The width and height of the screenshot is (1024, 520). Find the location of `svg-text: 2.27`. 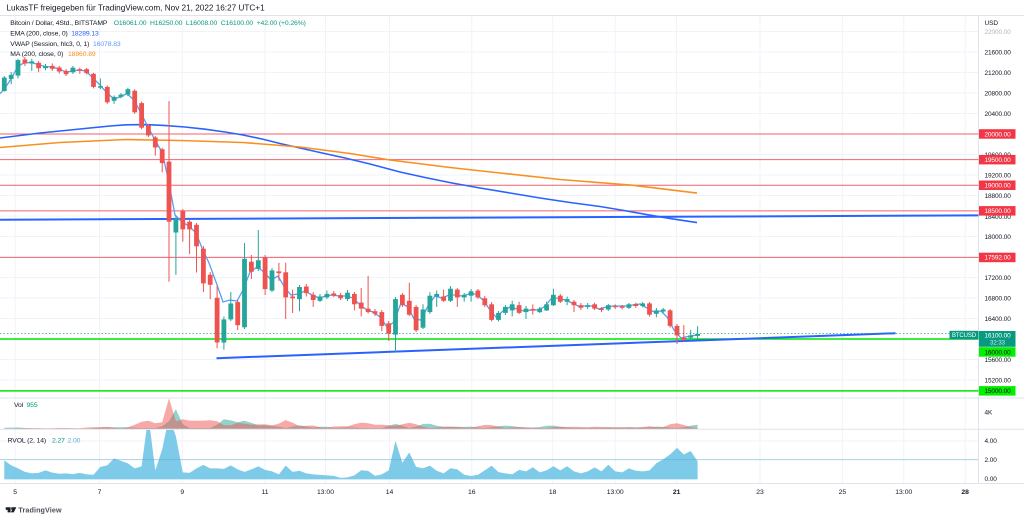

svg-text: 2.27 is located at coordinates (58, 441).